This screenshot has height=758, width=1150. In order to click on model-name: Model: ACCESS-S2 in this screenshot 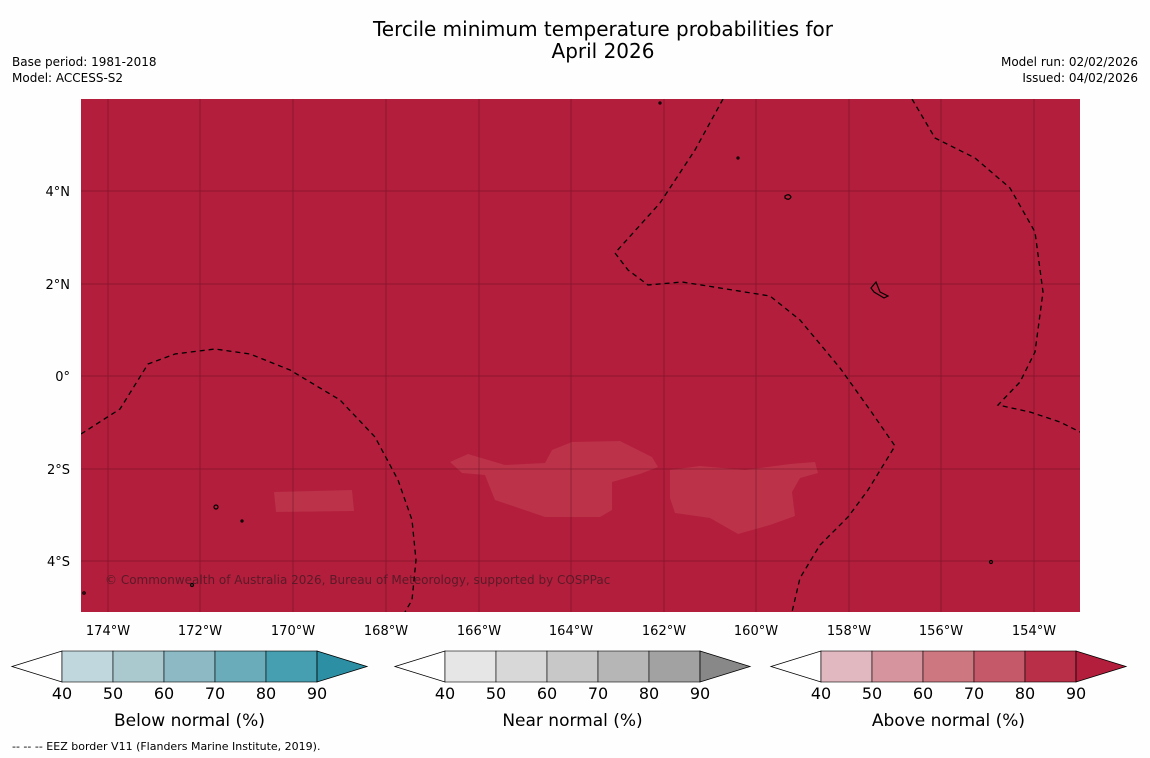, I will do `click(68, 78)`.